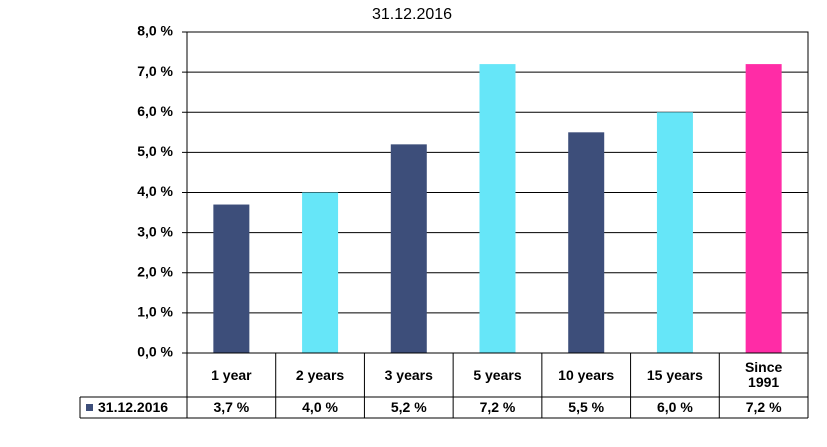  What do you see at coordinates (586, 407) in the screenshot?
I see `data-label: 5,5 %` at bounding box center [586, 407].